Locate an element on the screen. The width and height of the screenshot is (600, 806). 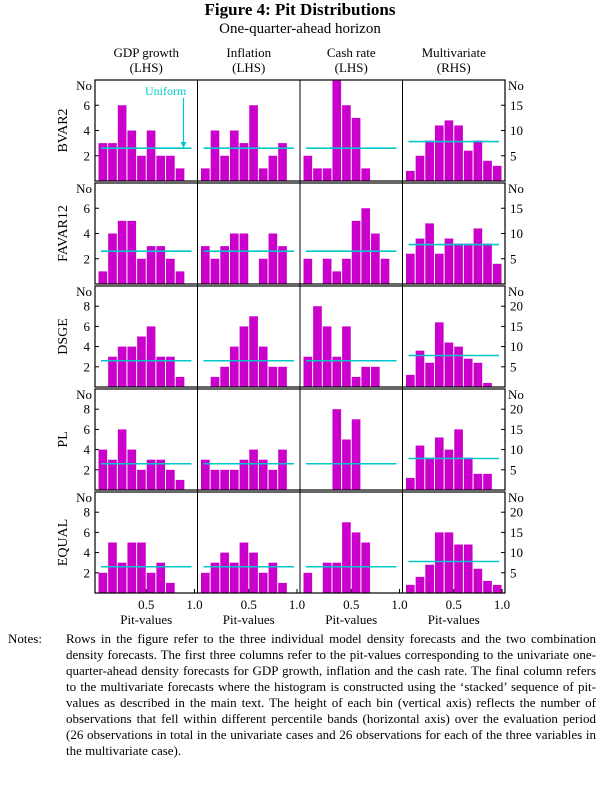
column-title: Multivariate is located at coordinates (454, 52).